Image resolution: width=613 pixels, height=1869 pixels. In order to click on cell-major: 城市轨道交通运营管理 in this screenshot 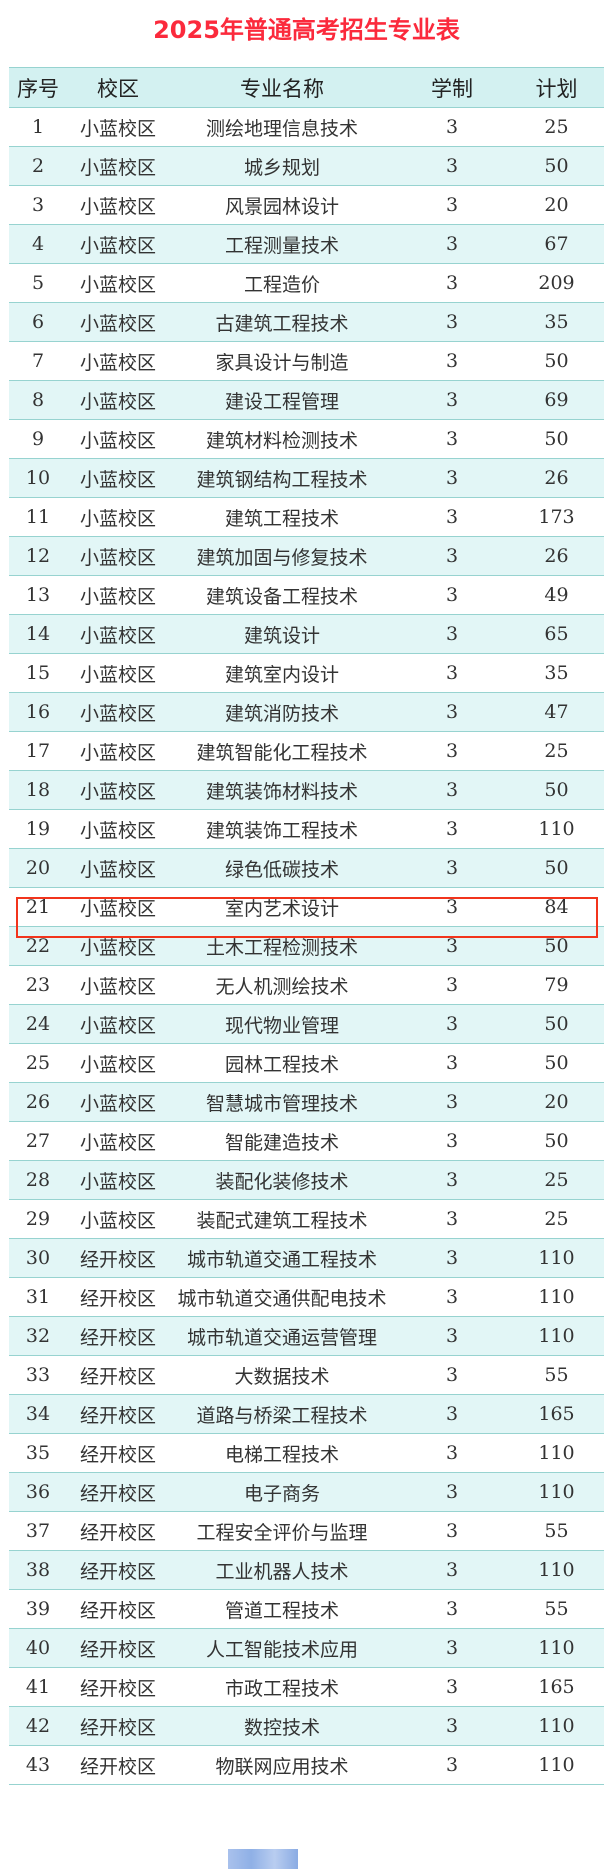, I will do `click(282, 1336)`.